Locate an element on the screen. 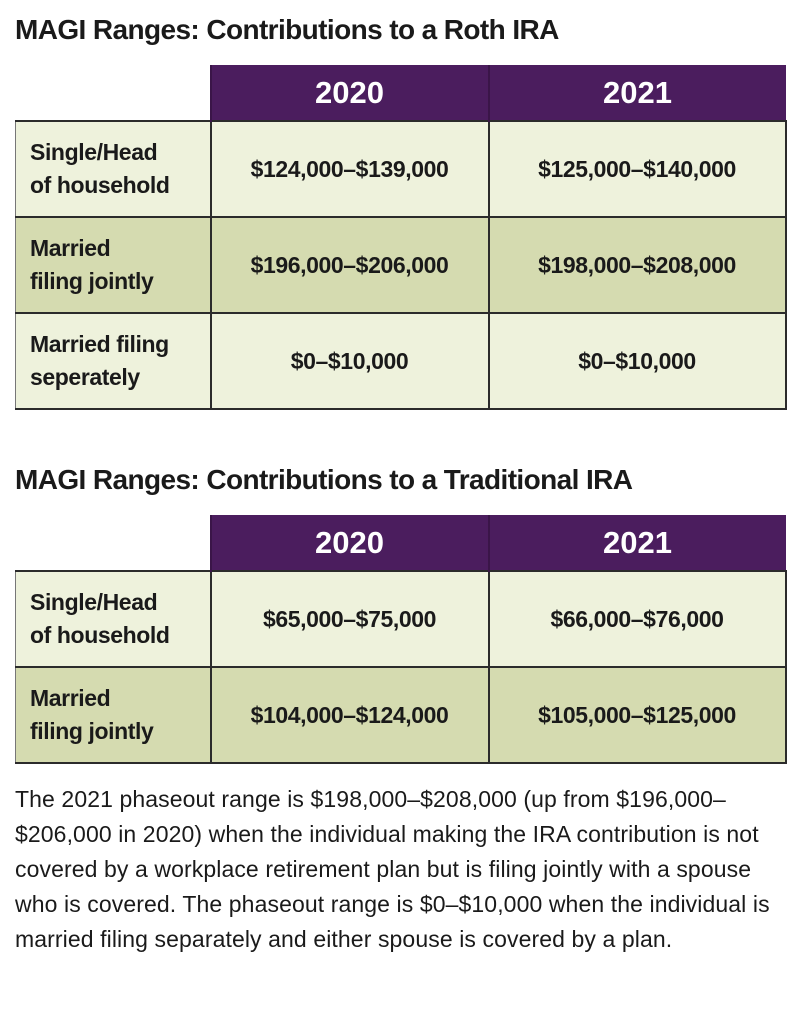  range-cell: $198,000–$208,000 is located at coordinates (637, 265).